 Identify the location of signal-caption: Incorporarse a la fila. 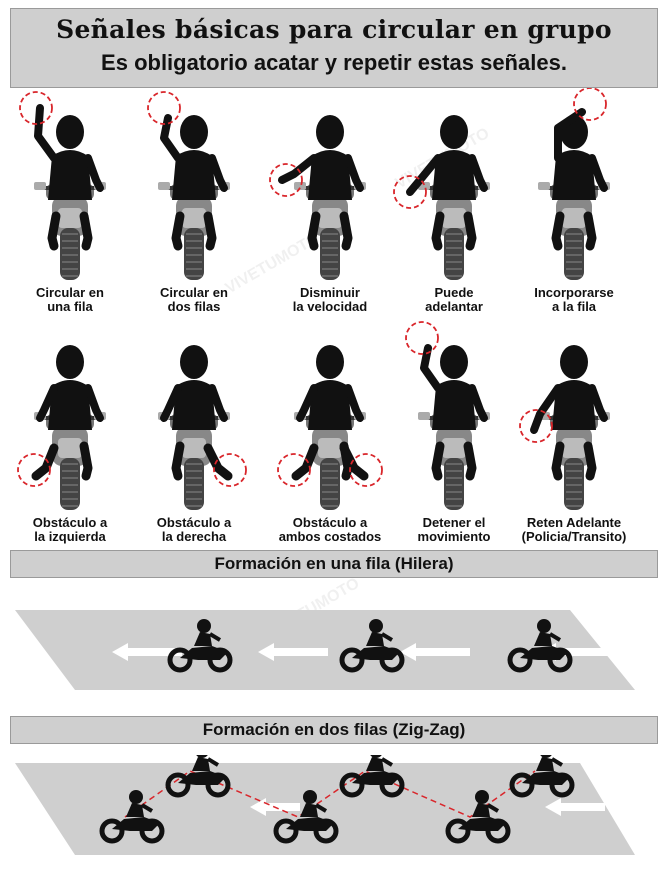
(574, 300).